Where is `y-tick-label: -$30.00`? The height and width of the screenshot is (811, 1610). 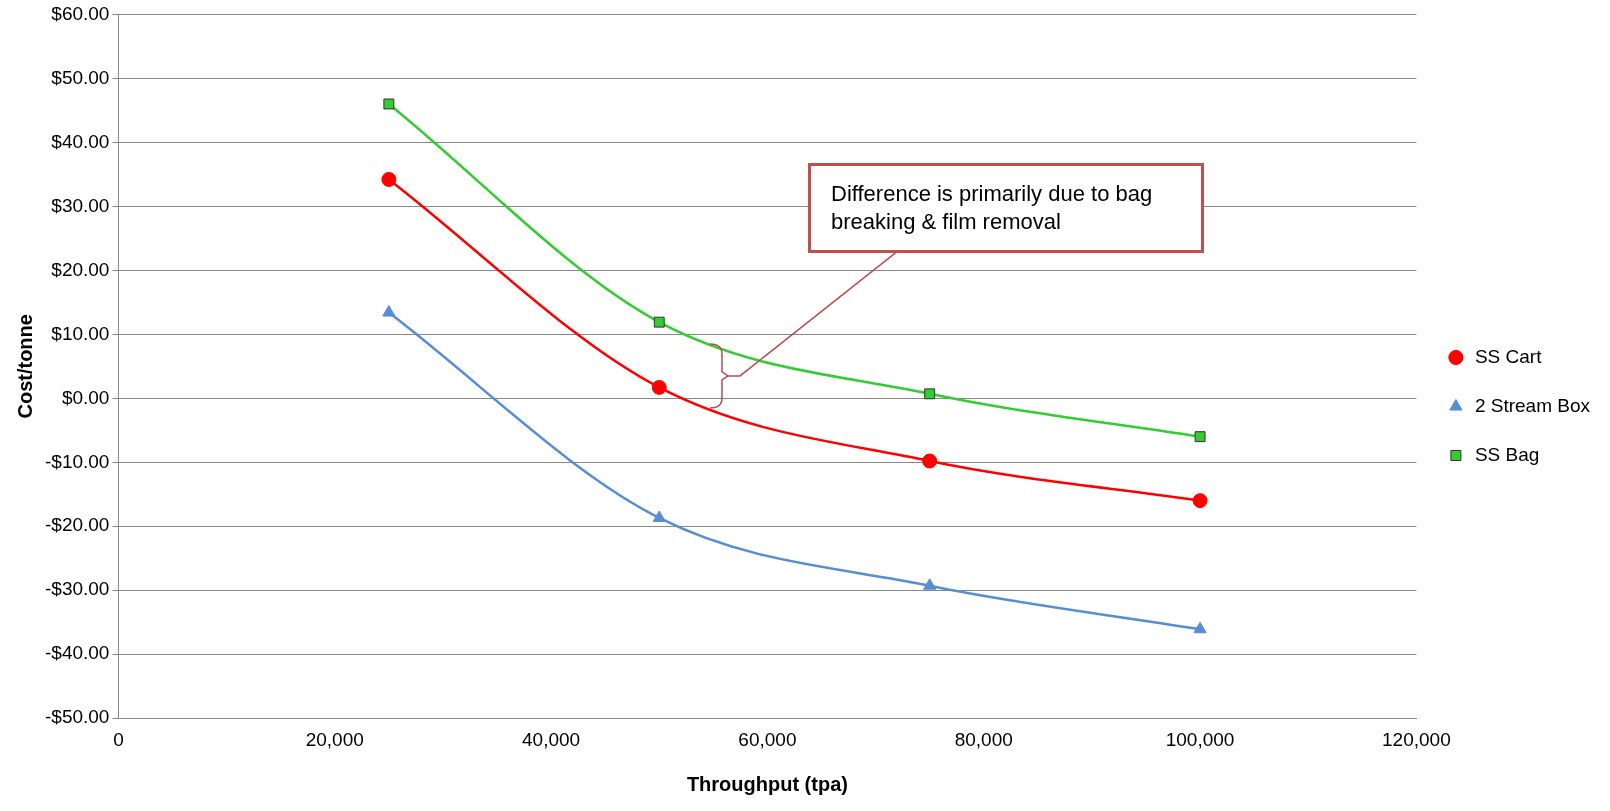
y-tick-label: -$30.00 is located at coordinates (77, 589).